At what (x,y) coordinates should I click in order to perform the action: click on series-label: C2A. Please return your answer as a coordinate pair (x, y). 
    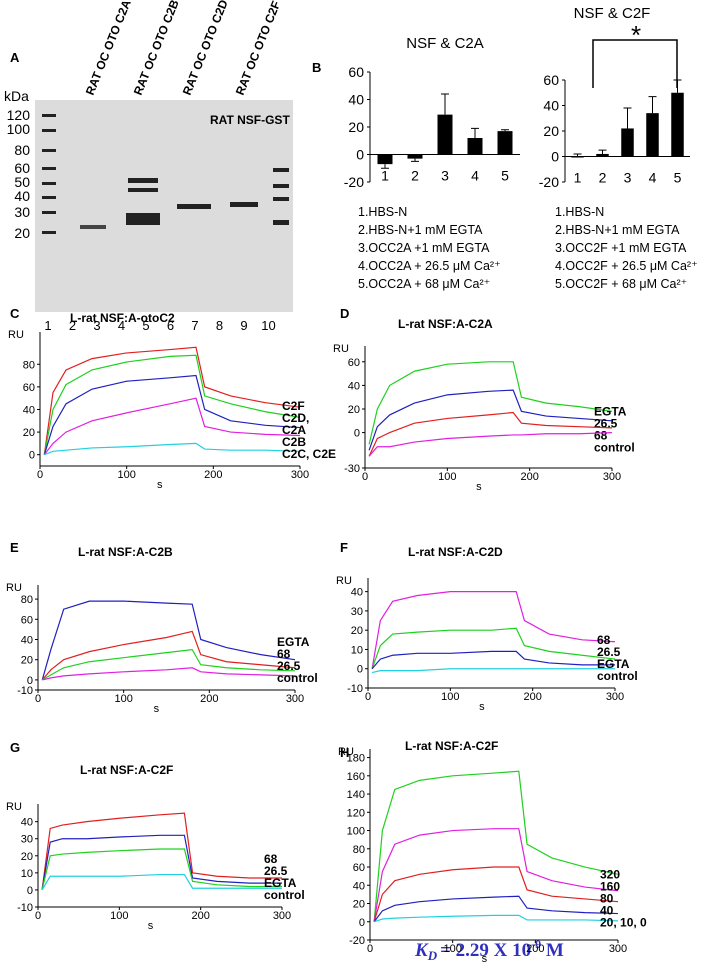
    Looking at the image, I should click on (294, 430).